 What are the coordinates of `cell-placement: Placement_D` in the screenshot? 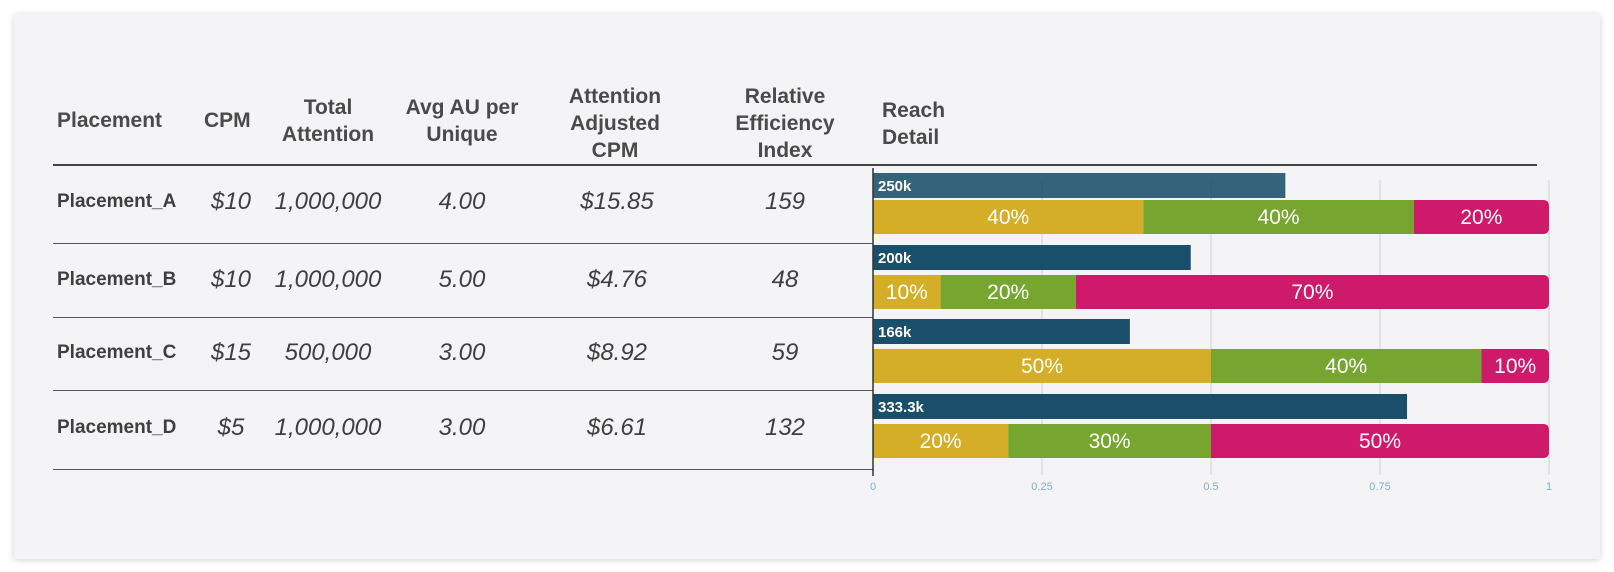 It's located at (117, 427).